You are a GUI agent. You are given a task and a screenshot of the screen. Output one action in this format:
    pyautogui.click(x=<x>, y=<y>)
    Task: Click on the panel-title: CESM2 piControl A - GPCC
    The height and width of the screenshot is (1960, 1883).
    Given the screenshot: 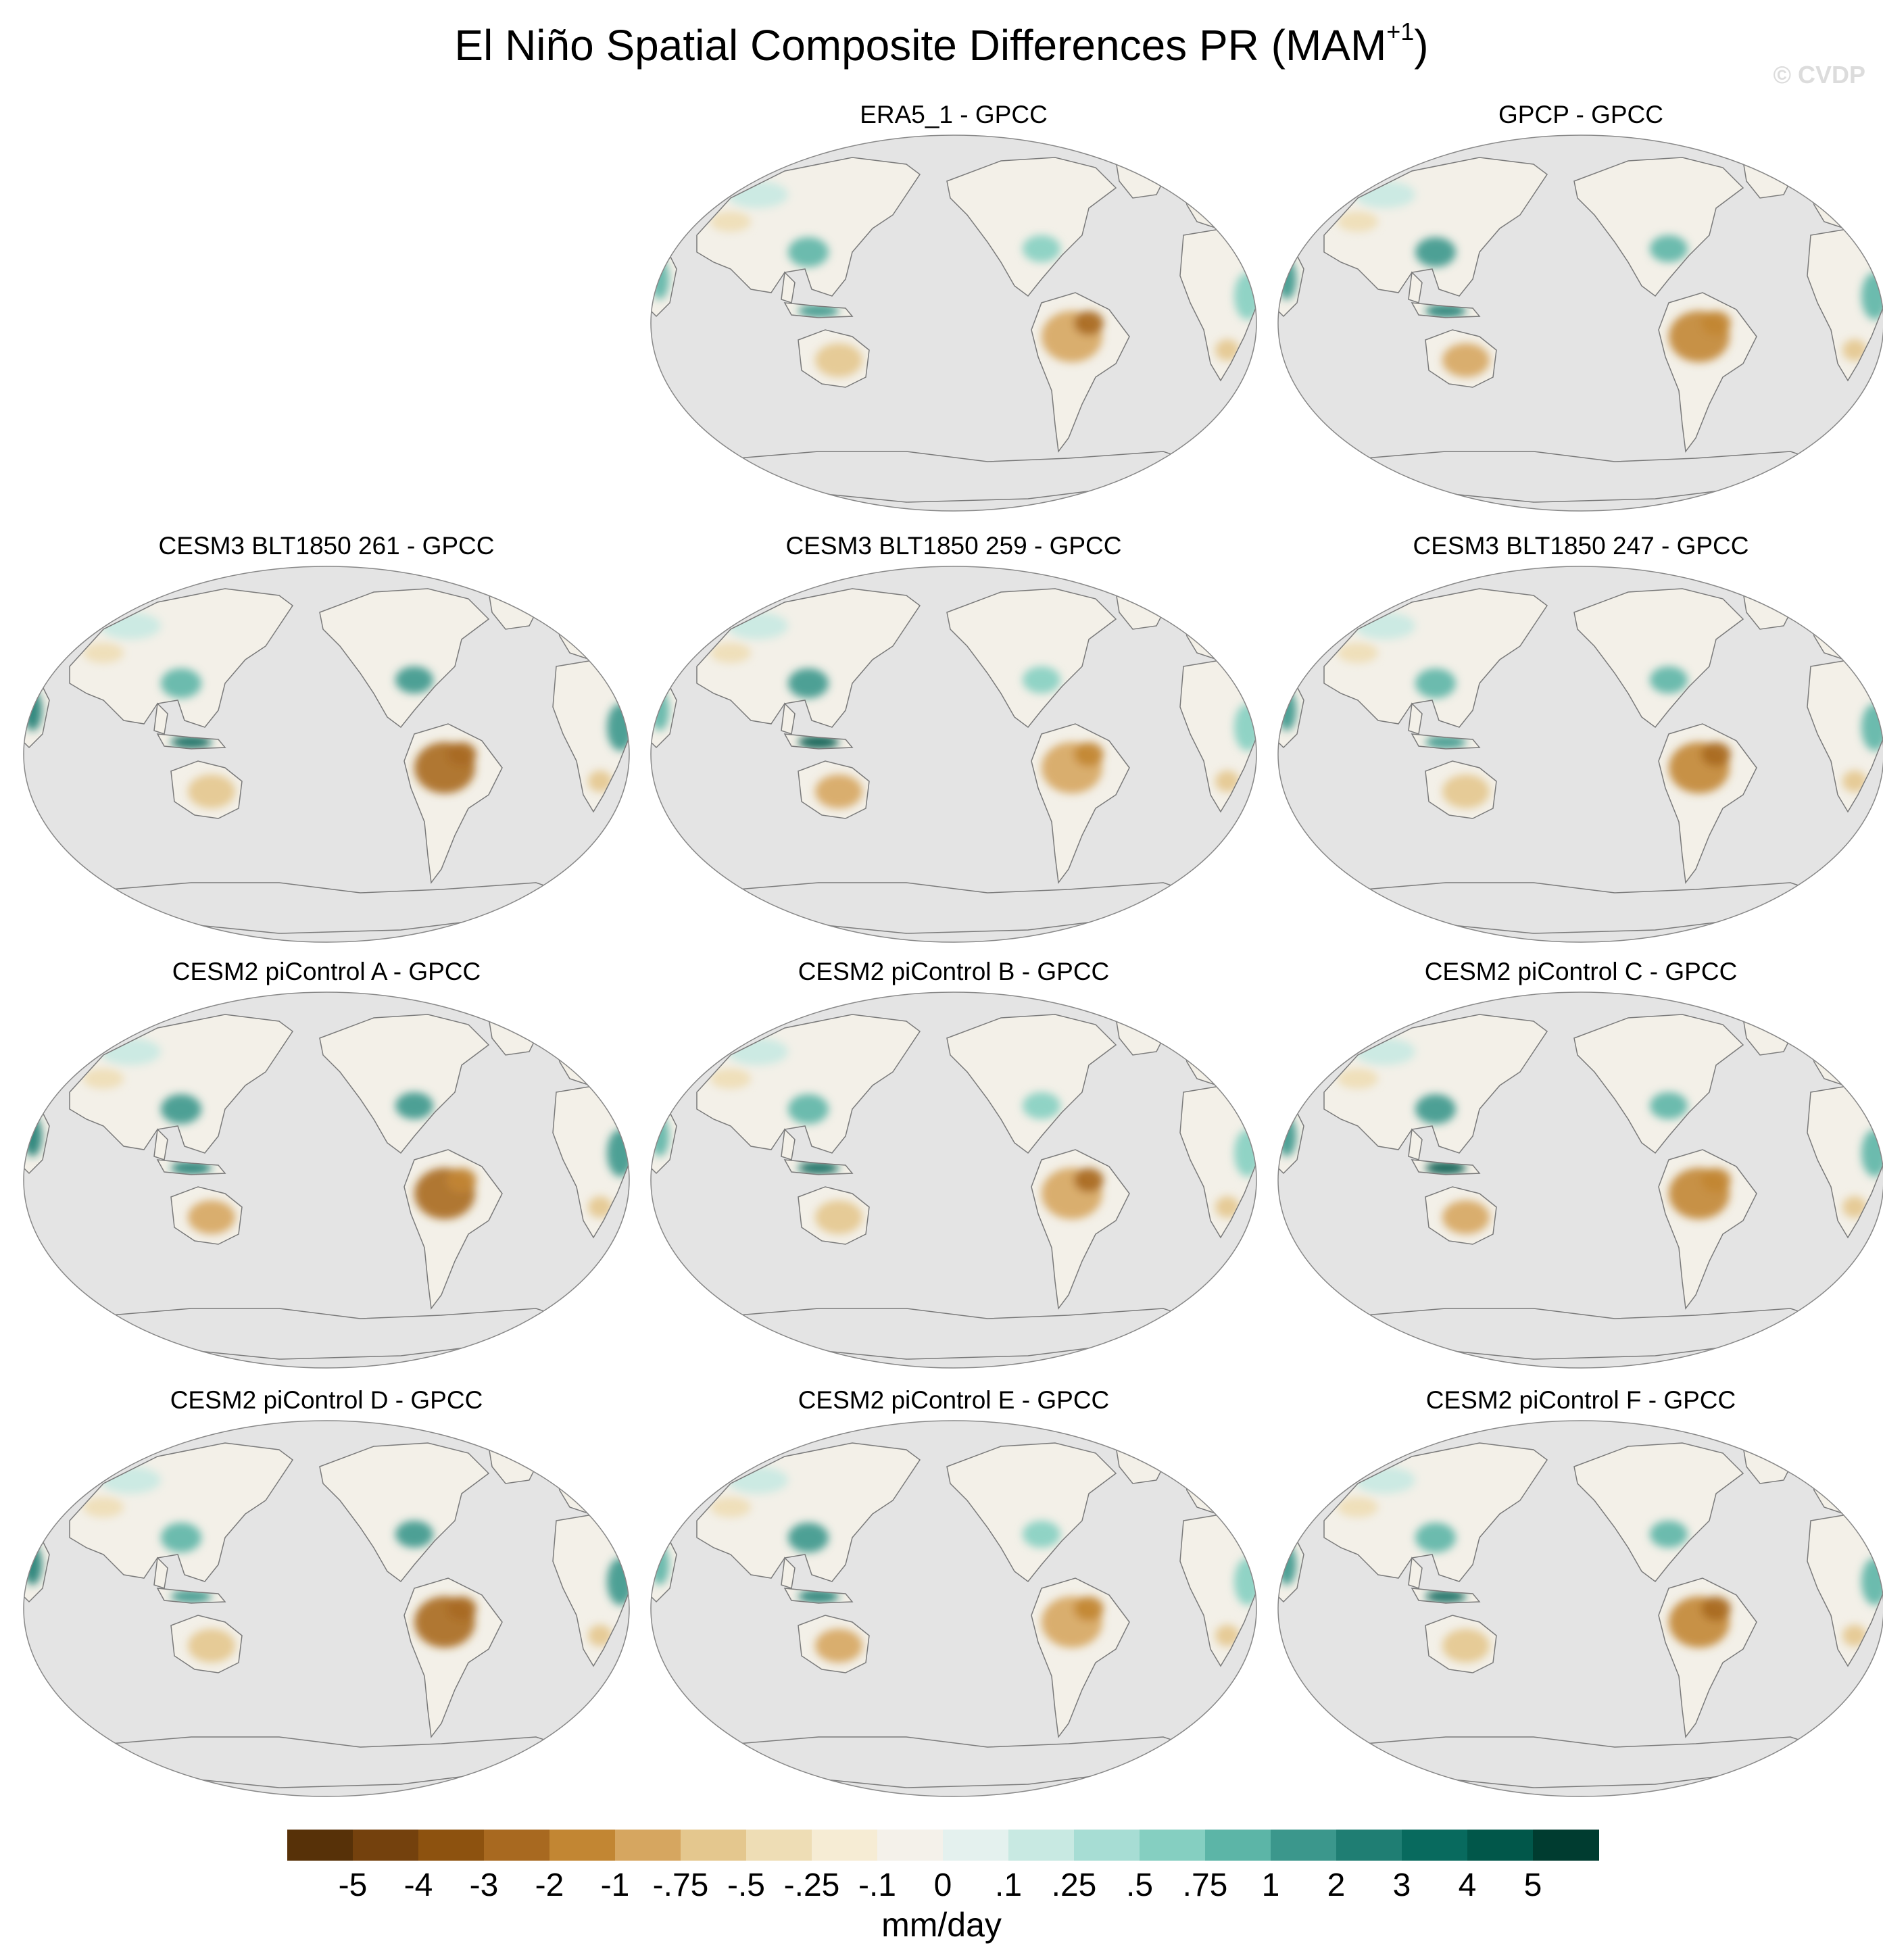 What is the action you would take?
    pyautogui.click(x=326, y=972)
    